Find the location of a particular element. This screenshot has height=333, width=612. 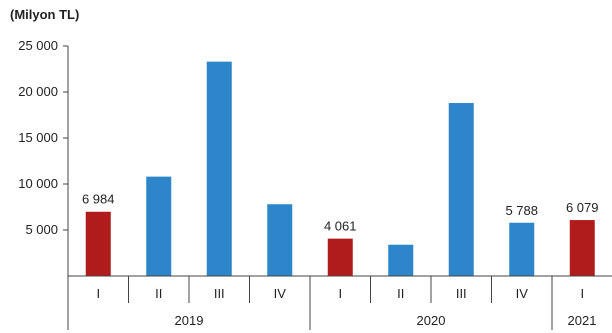

data-label: 6 079 is located at coordinates (582, 207).